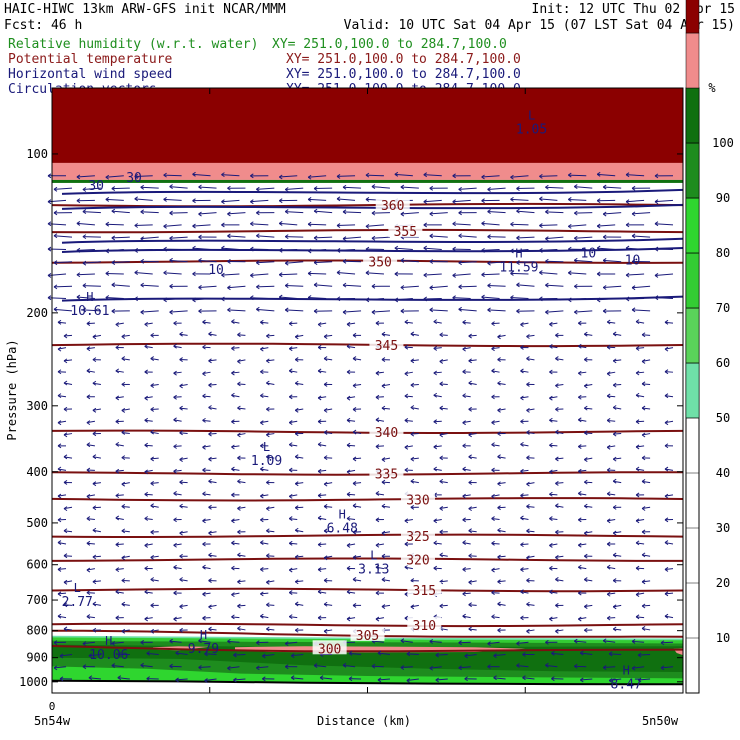 The height and width of the screenshot is (740, 740). What do you see at coordinates (37, 523) in the screenshot?
I see `y-tick-label: 500` at bounding box center [37, 523].